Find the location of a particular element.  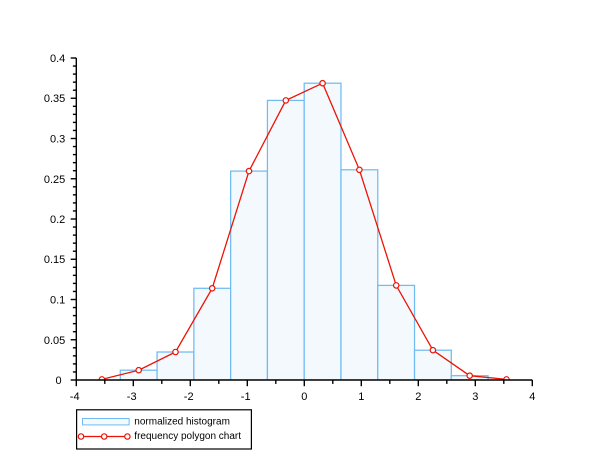

svg-text: normalized histogram is located at coordinates (182, 422).